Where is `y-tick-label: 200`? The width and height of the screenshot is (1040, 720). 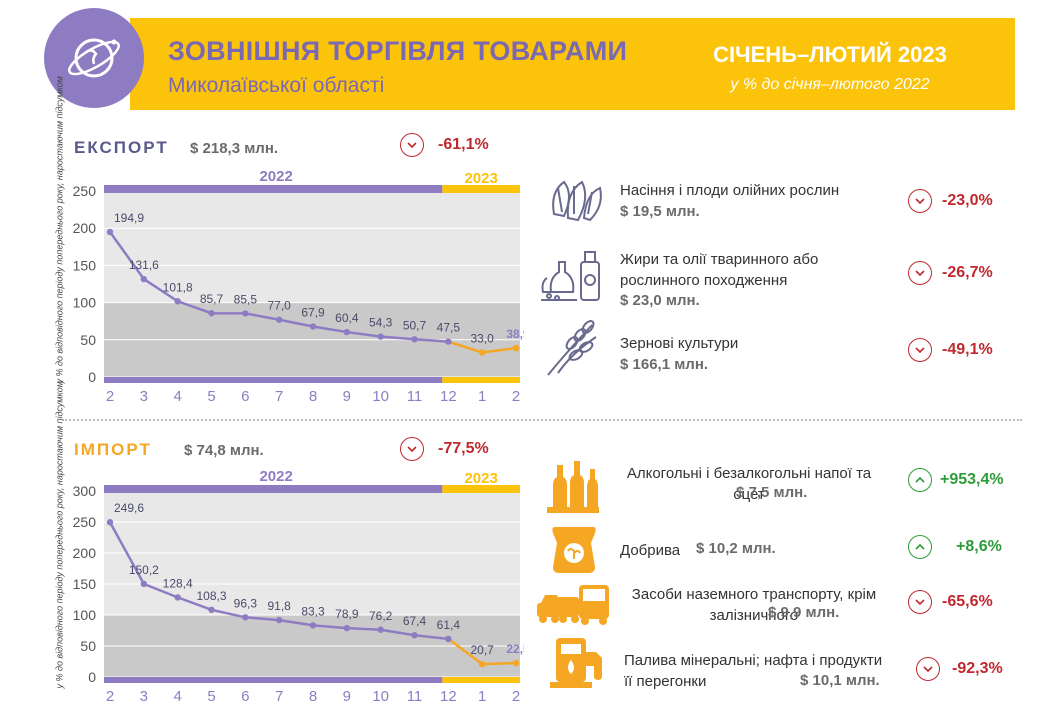 y-tick-label: 200 is located at coordinates (85, 228).